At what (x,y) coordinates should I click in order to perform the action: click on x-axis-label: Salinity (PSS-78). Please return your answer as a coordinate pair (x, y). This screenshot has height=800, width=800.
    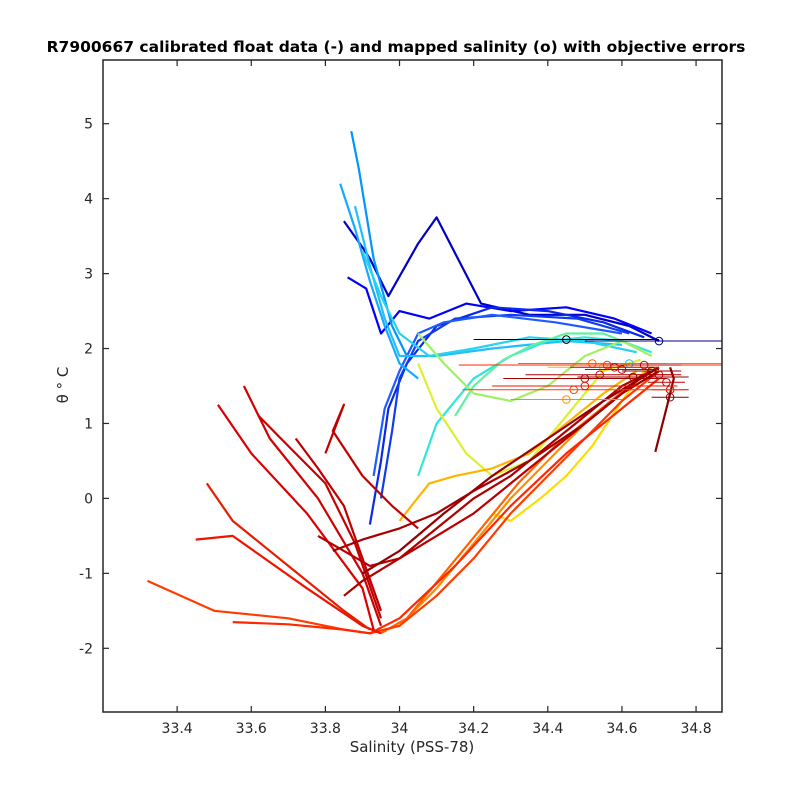
    Looking at the image, I should click on (412, 747).